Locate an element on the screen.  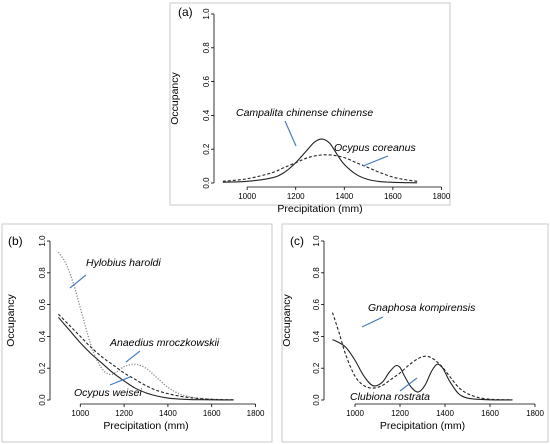
panel-c-y-axis-label: Occupancy is located at coordinates (287, 319).